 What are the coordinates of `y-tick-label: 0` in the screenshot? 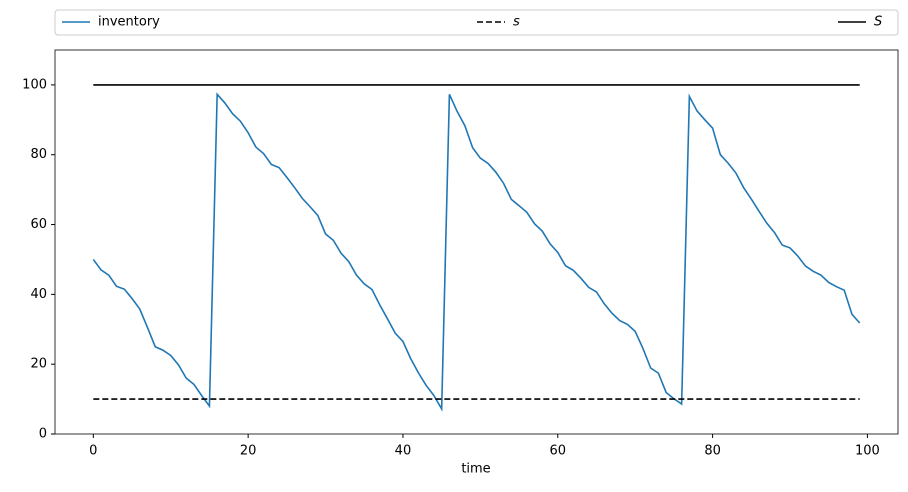 It's located at (43, 434).